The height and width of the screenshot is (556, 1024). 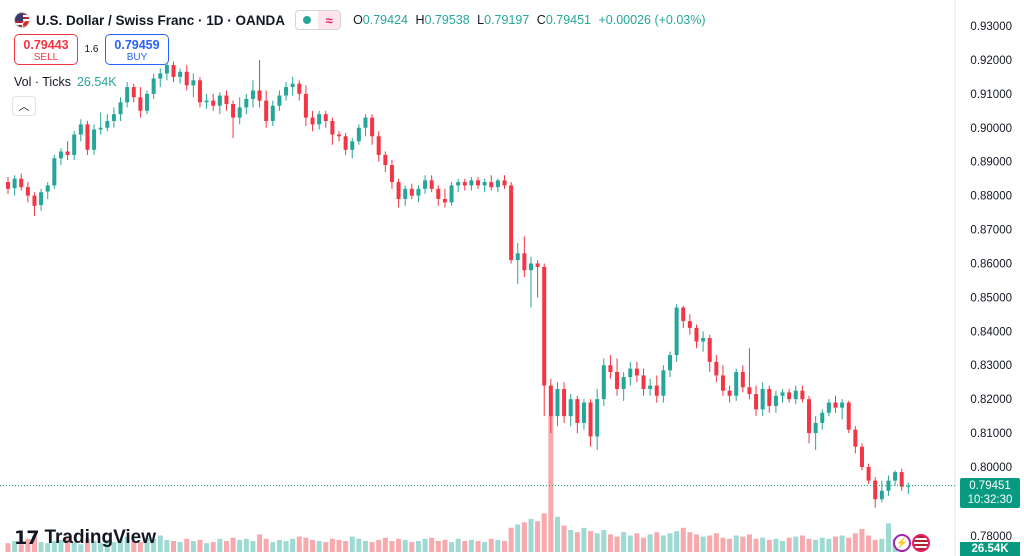 I want to click on price-tick-label: 0.86000, so click(x=991, y=264).